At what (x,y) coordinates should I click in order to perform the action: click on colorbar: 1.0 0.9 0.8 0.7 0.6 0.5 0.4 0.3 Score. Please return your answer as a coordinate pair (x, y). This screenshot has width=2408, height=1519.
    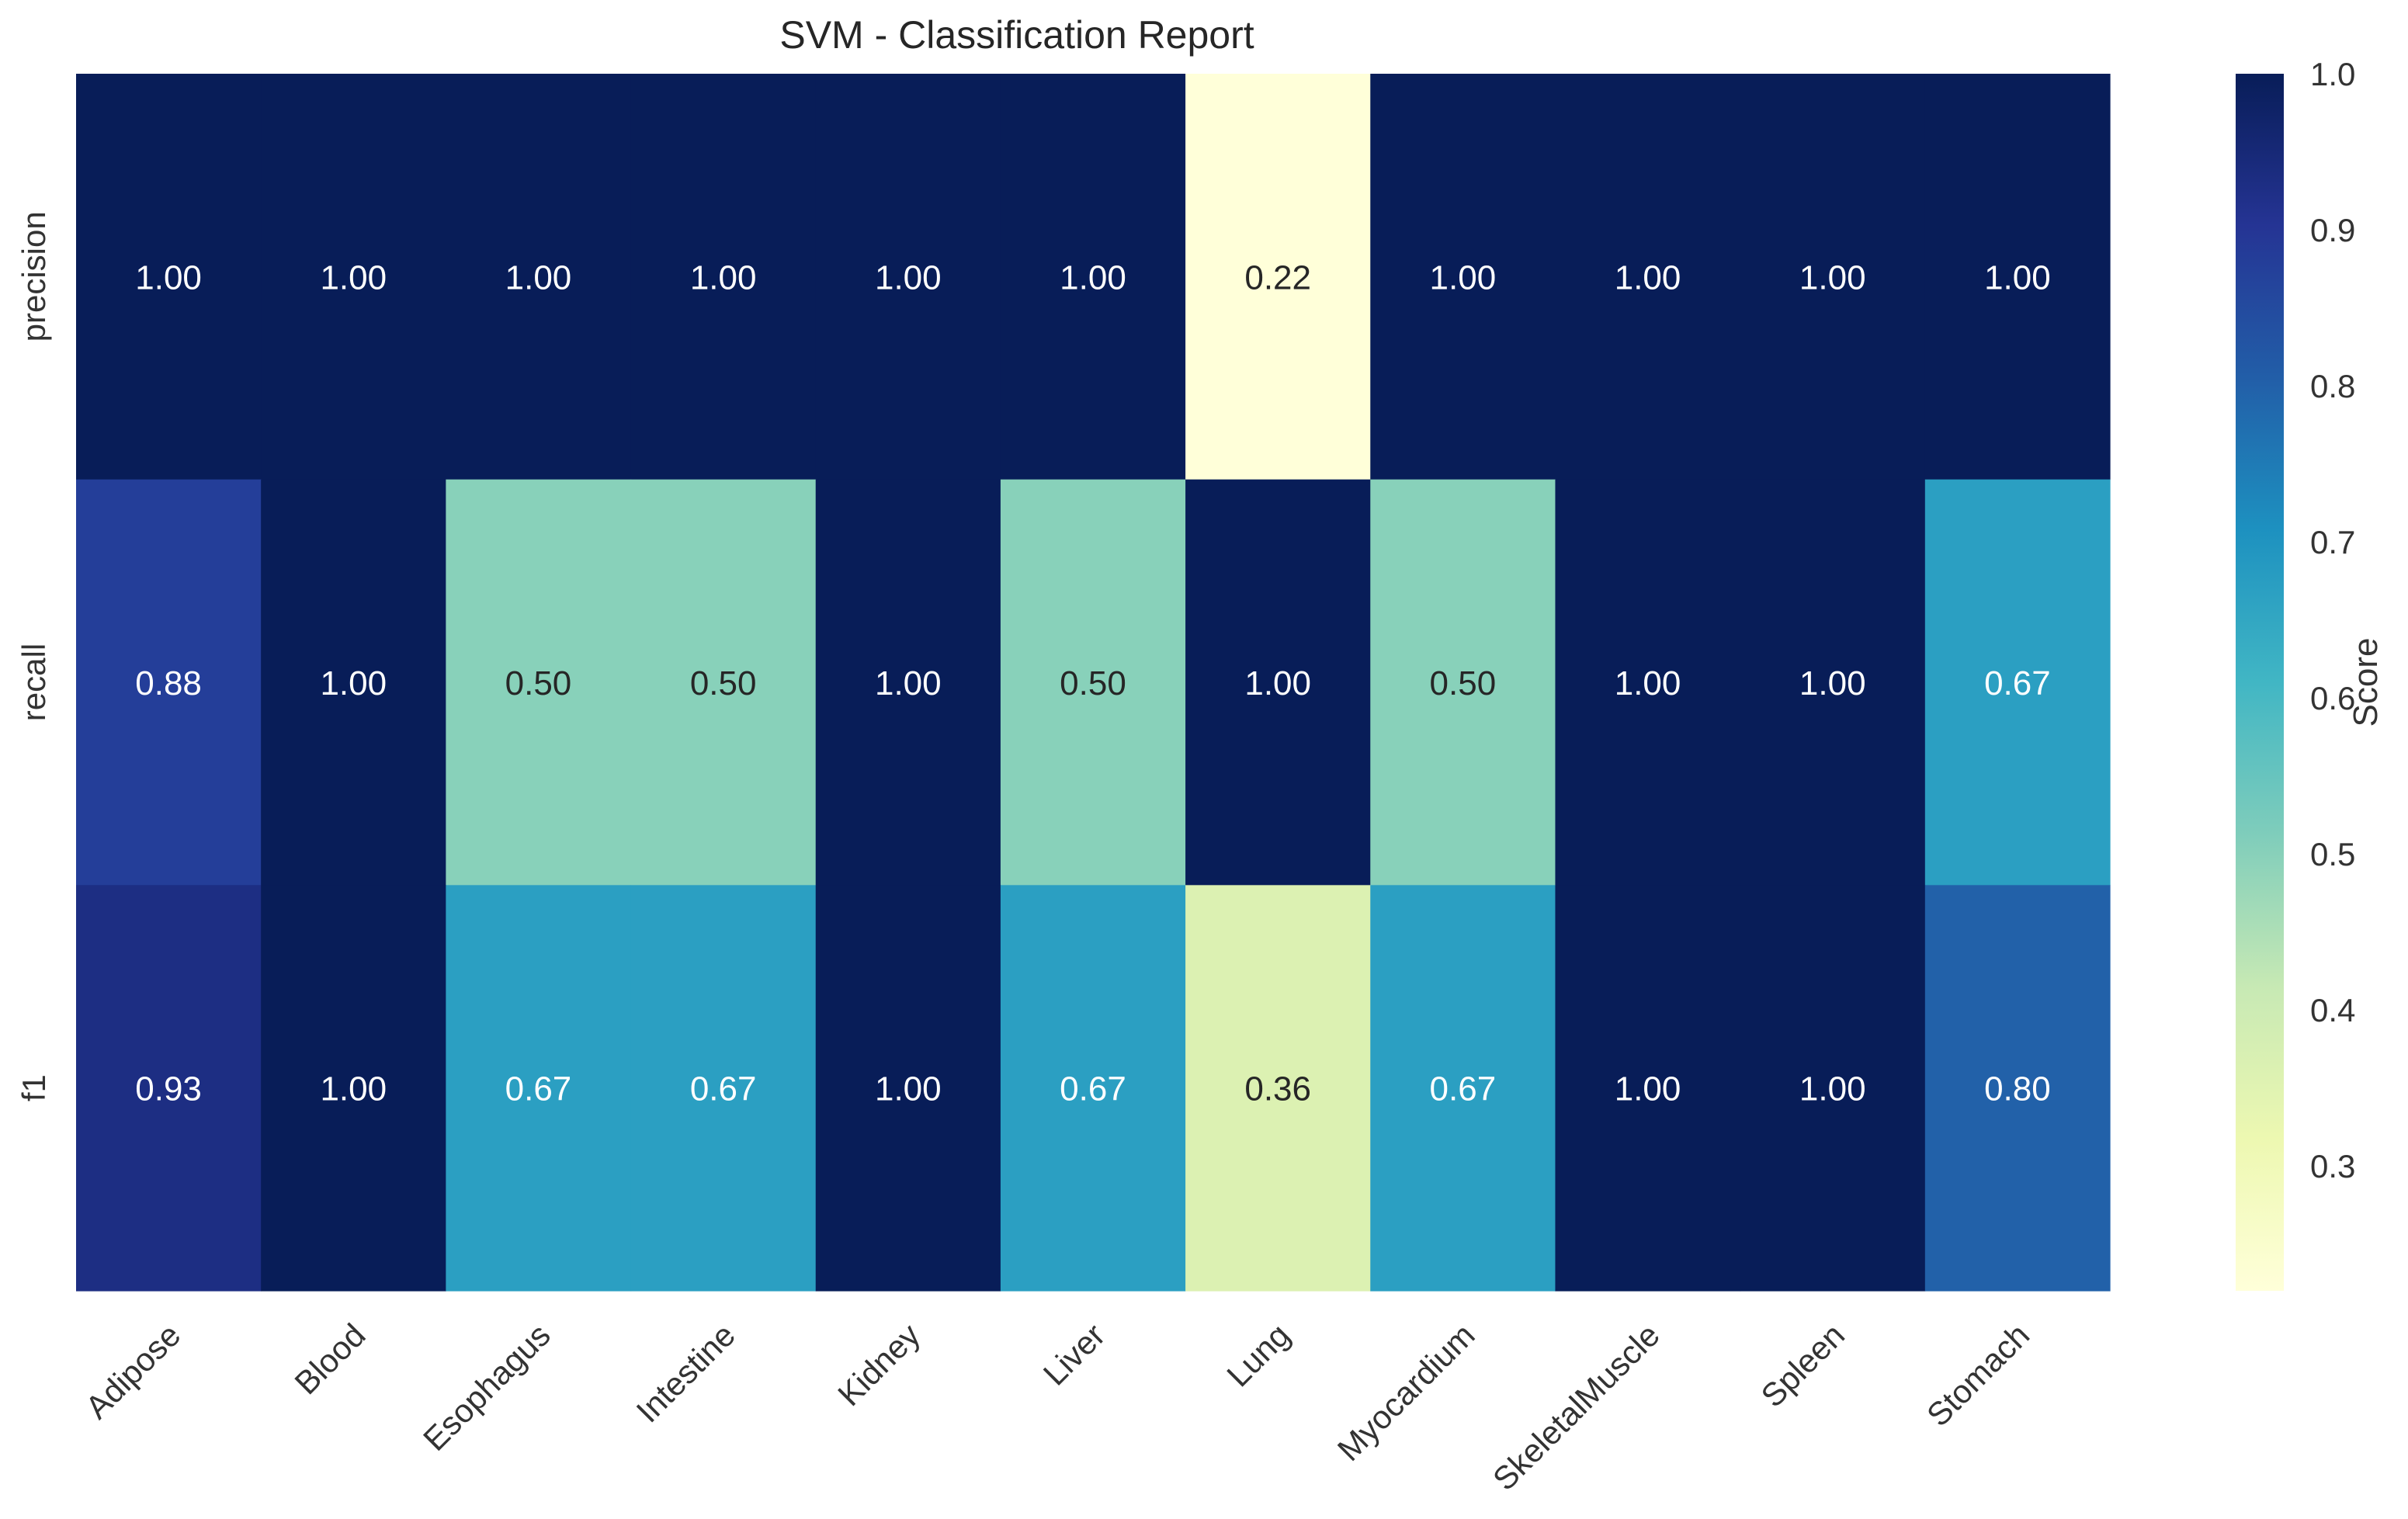
    Looking at the image, I should click on (2310, 673).